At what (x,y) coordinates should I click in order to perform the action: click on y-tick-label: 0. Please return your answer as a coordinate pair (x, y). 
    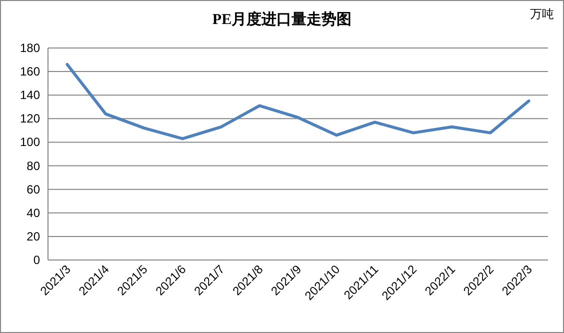
    Looking at the image, I should click on (36, 260).